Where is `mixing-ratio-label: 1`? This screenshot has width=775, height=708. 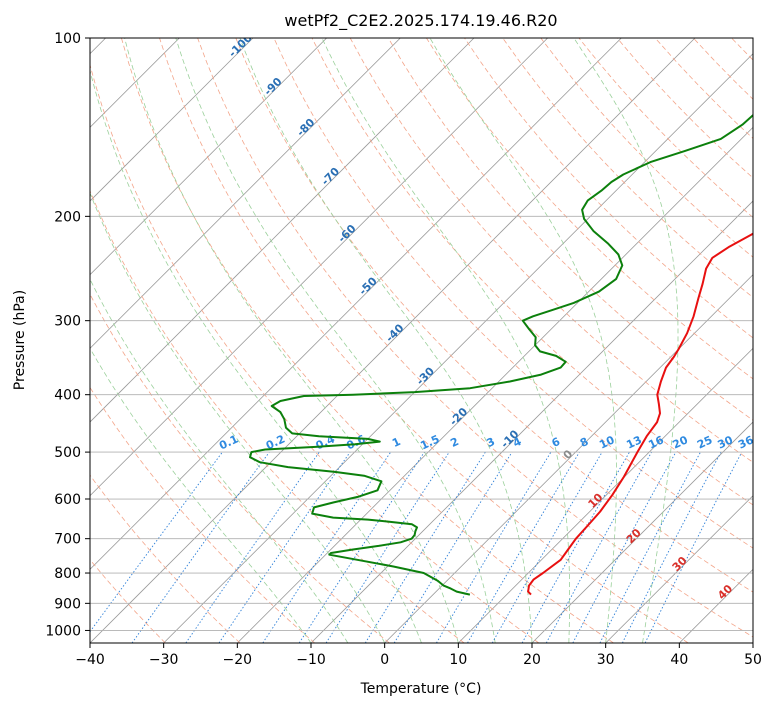 mixing-ratio-label: 1 is located at coordinates (396, 442).